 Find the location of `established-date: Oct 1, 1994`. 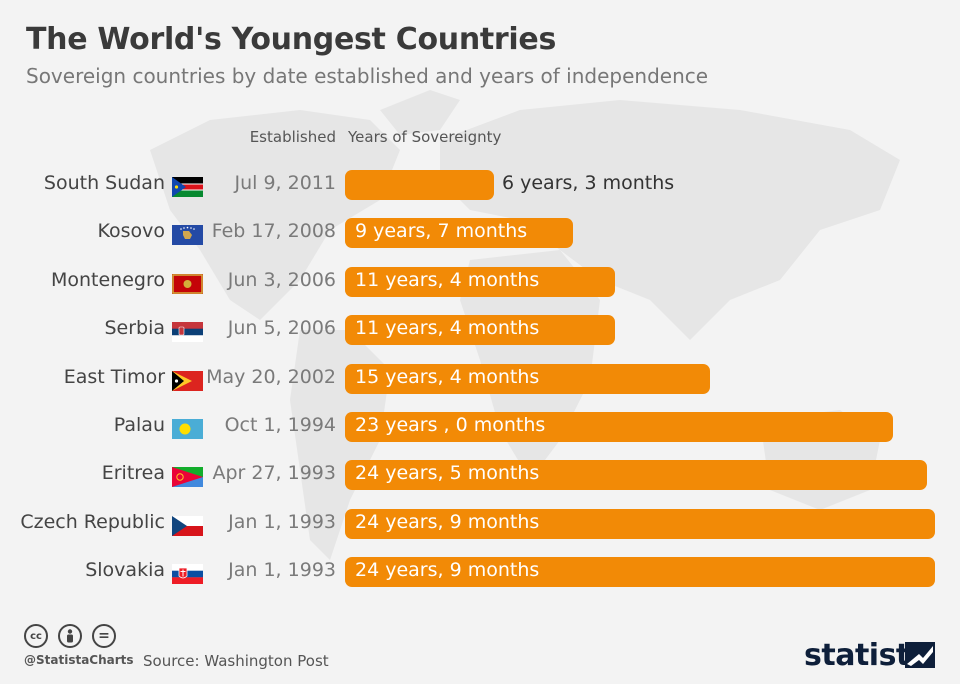

established-date: Oct 1, 1994 is located at coordinates (280, 425).